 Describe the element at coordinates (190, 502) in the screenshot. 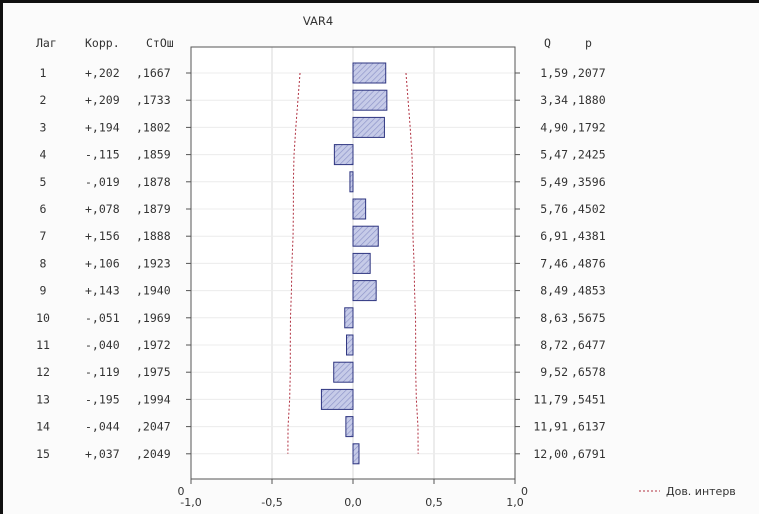

I see `x-tick-label: -1,0` at that location.